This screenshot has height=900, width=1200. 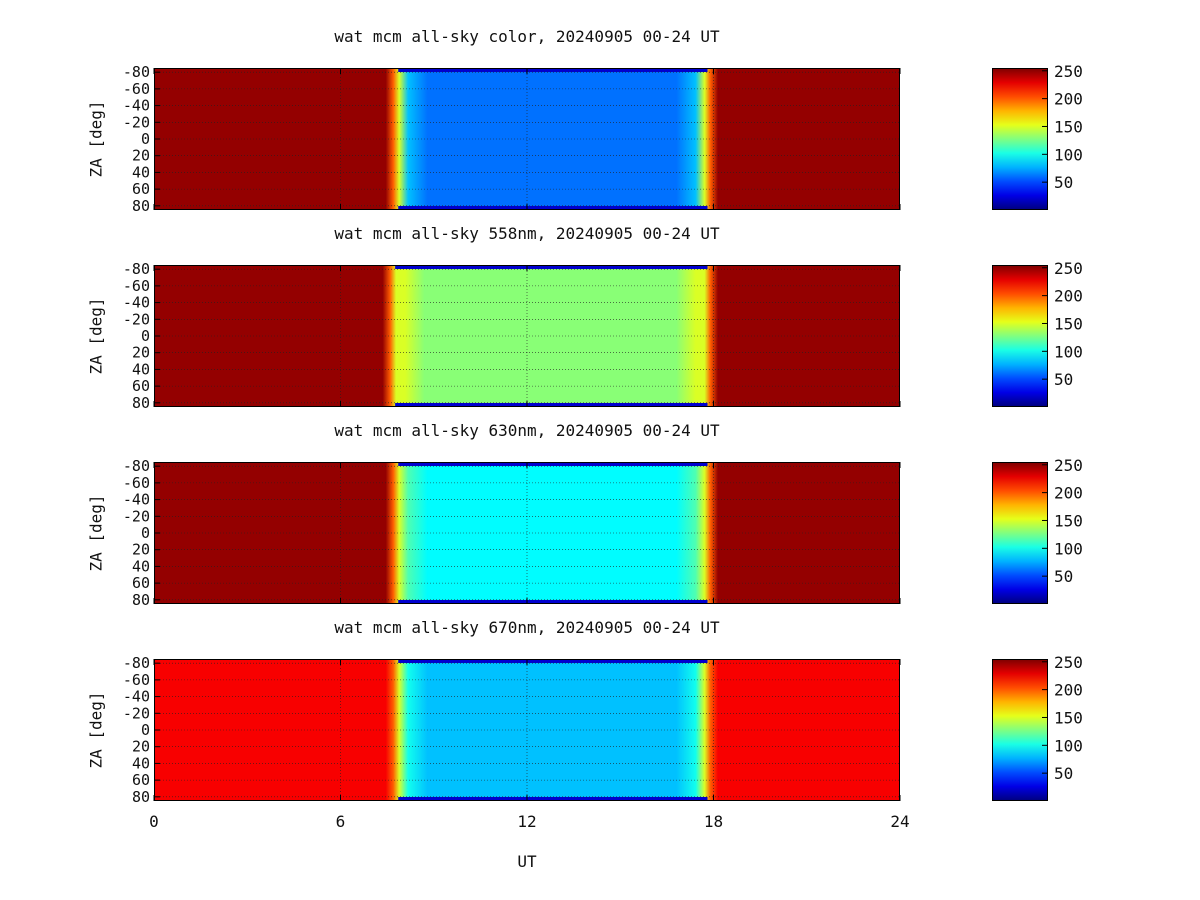 I want to click on x-tick-label: 6, so click(x=341, y=821).